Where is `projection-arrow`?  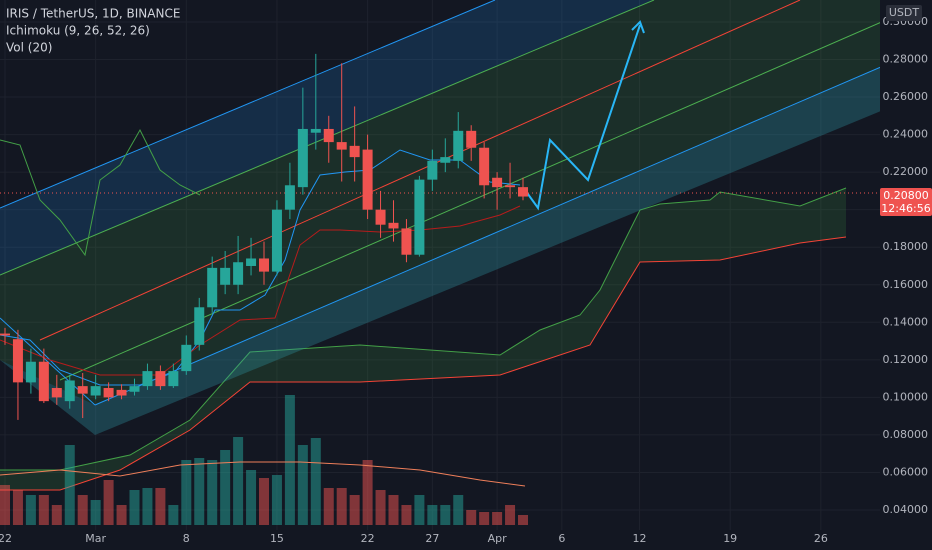 projection-arrow is located at coordinates (638, 27).